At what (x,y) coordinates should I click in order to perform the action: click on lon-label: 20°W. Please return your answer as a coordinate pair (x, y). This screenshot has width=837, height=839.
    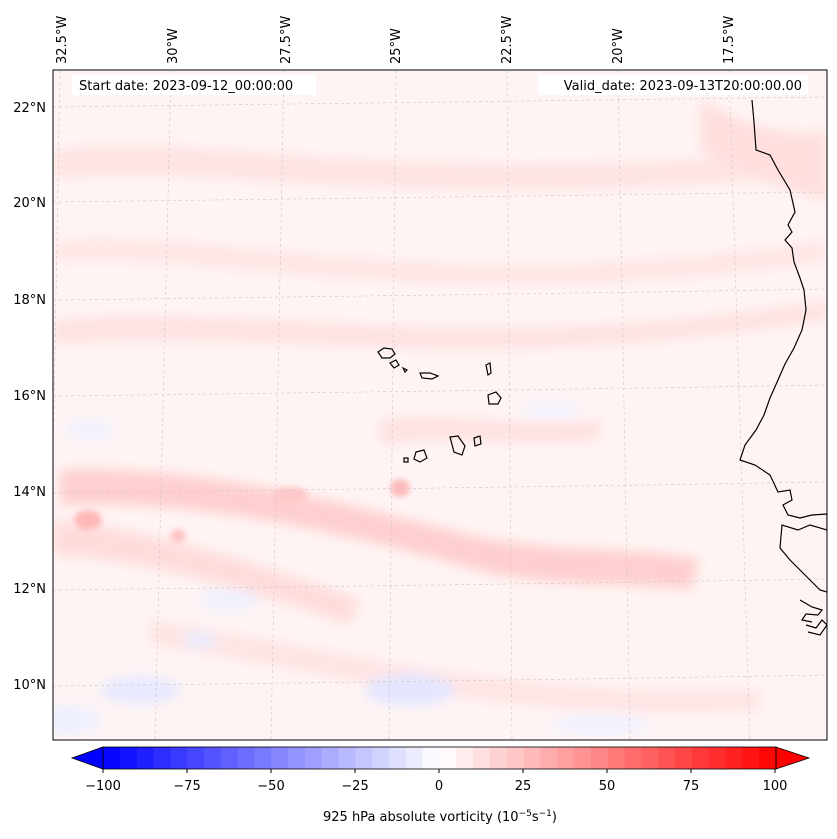
    Looking at the image, I should click on (618, 46).